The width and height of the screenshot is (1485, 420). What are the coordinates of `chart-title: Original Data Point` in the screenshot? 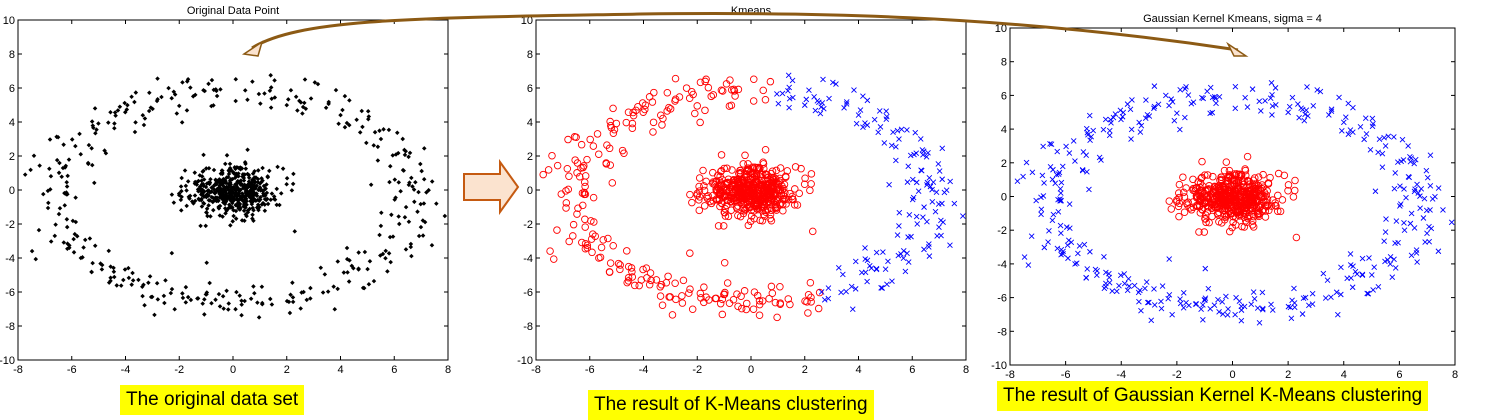 It's located at (233, 11).